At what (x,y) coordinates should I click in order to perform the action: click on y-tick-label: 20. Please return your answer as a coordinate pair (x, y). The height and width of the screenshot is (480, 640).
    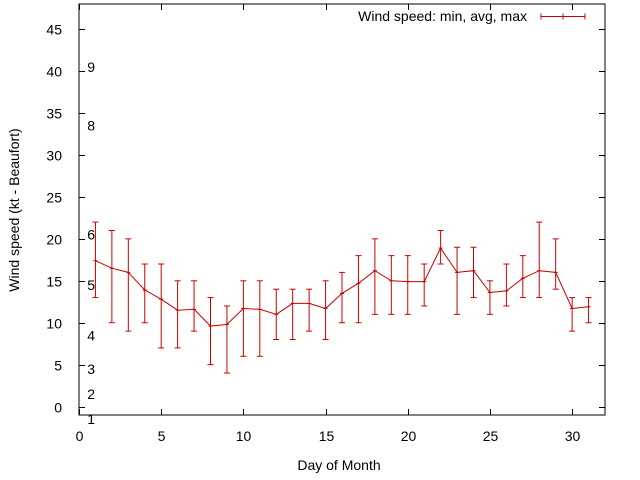
    Looking at the image, I should click on (54, 240).